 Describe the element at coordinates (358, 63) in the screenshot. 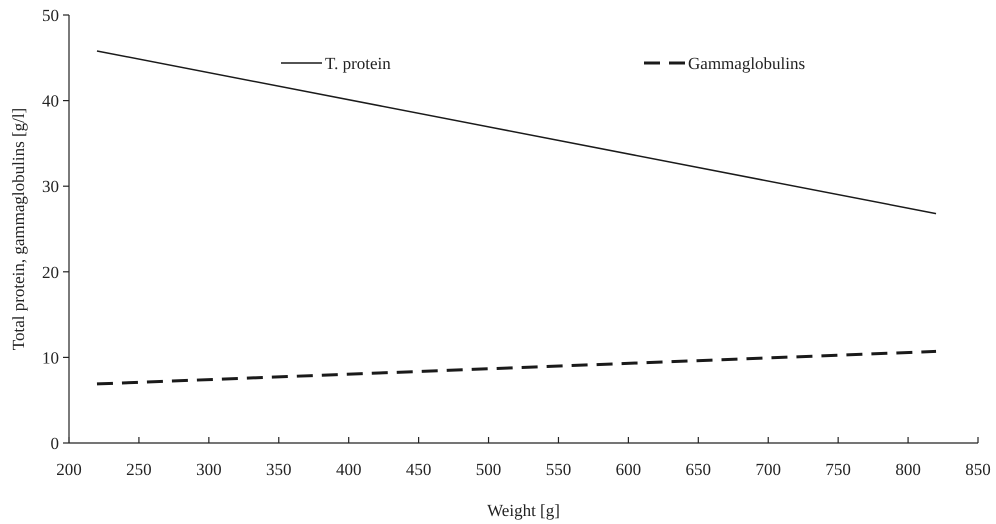

I see `legend-label: T. protein` at that location.